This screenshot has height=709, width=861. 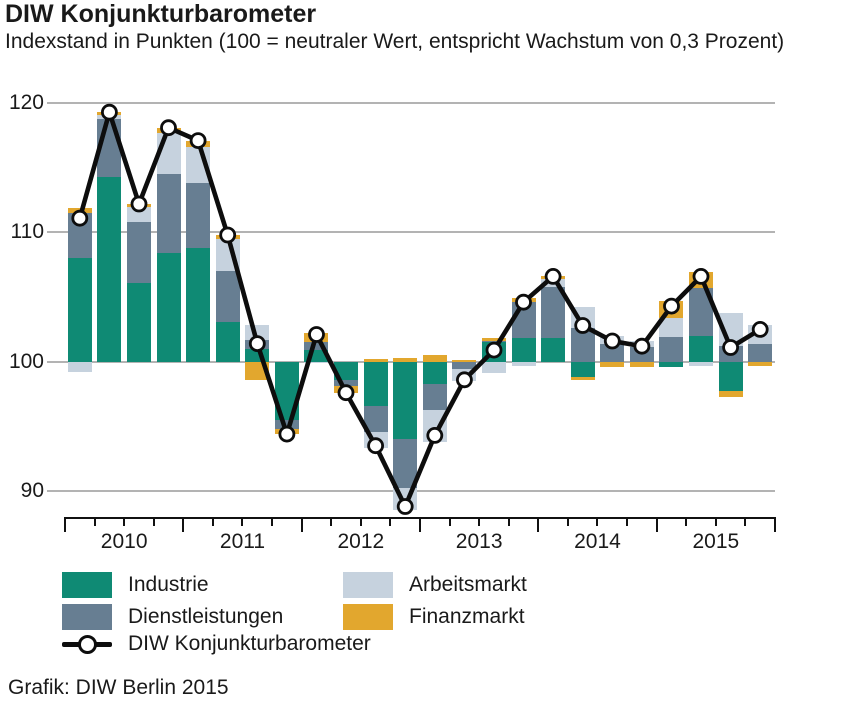 What do you see at coordinates (161, 14) in the screenshot?
I see `chart-title: DIW Konjunkturbarometer` at bounding box center [161, 14].